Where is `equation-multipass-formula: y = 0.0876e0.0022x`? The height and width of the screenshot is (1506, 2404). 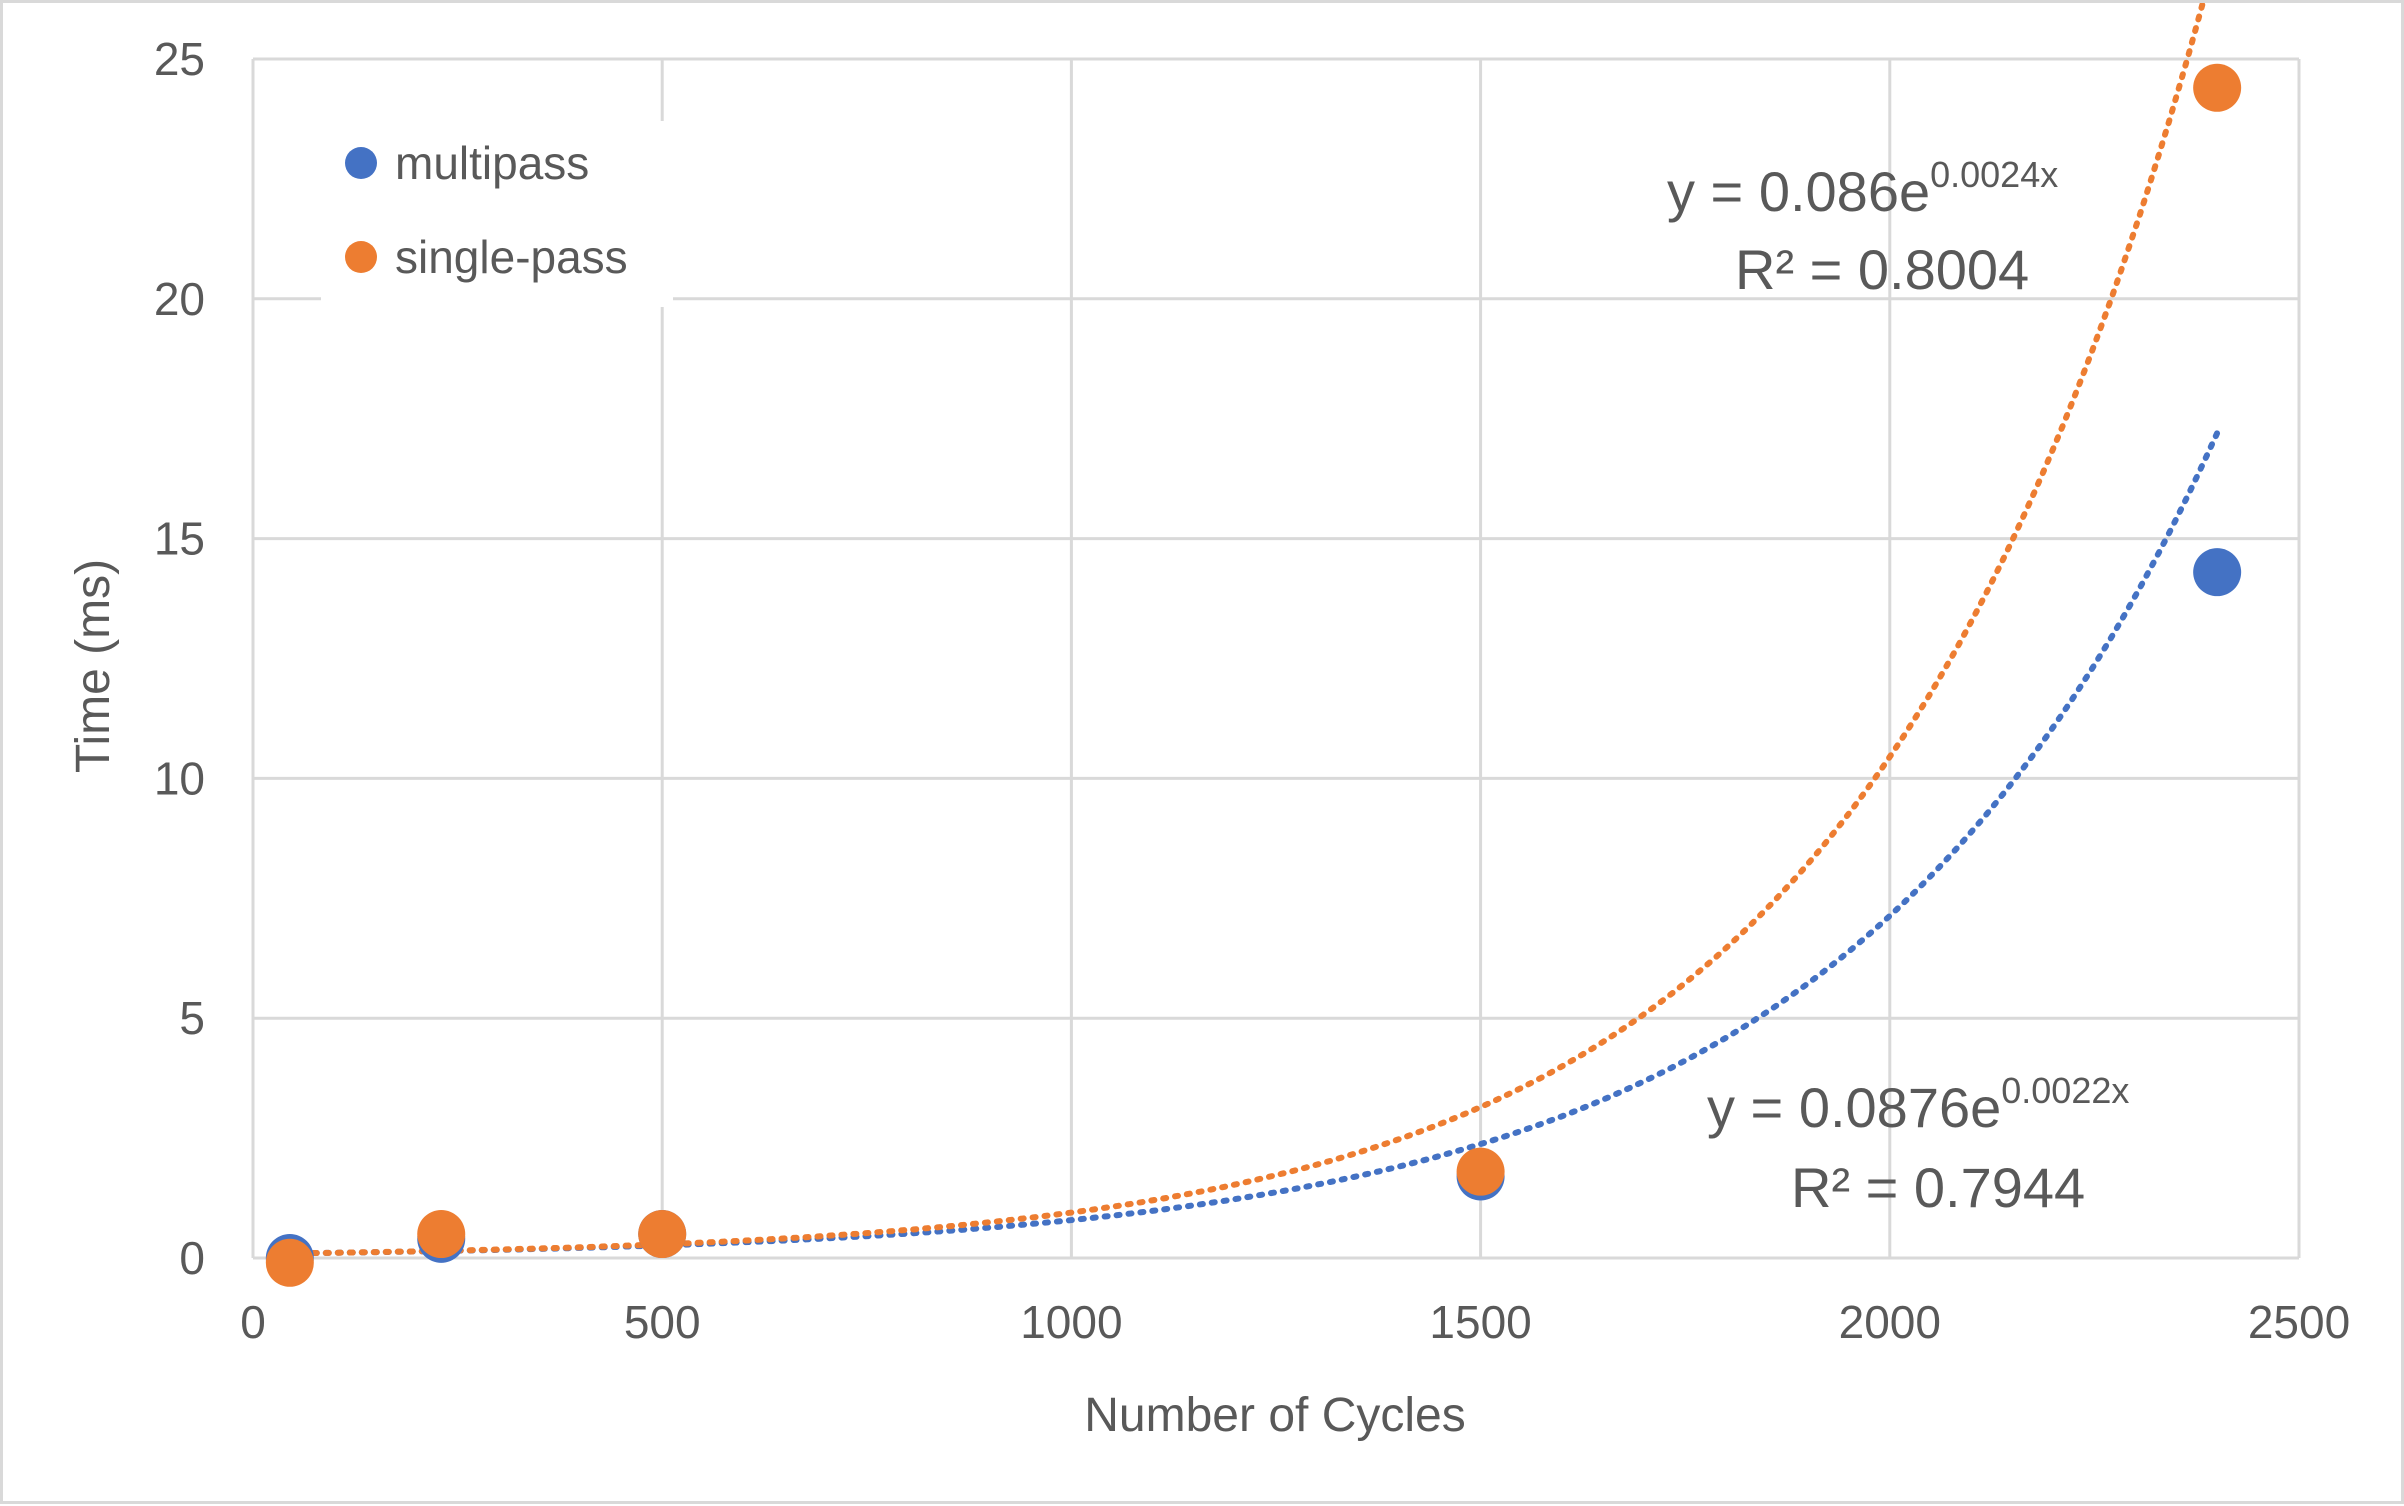 equation-multipass-formula: y = 0.0876e0.0022x is located at coordinates (1918, 1104).